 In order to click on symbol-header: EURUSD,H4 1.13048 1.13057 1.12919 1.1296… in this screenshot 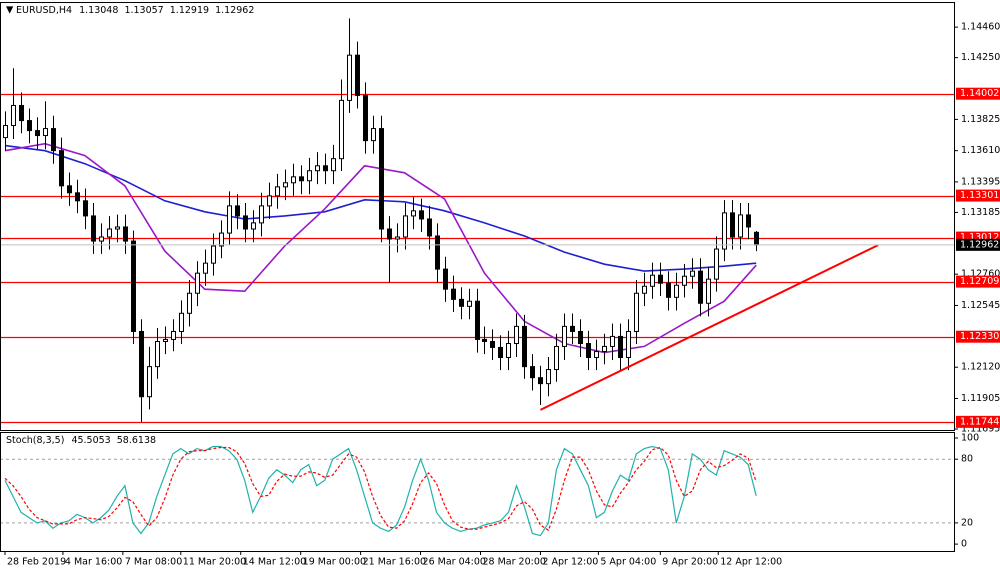, I will do `click(135, 10)`.